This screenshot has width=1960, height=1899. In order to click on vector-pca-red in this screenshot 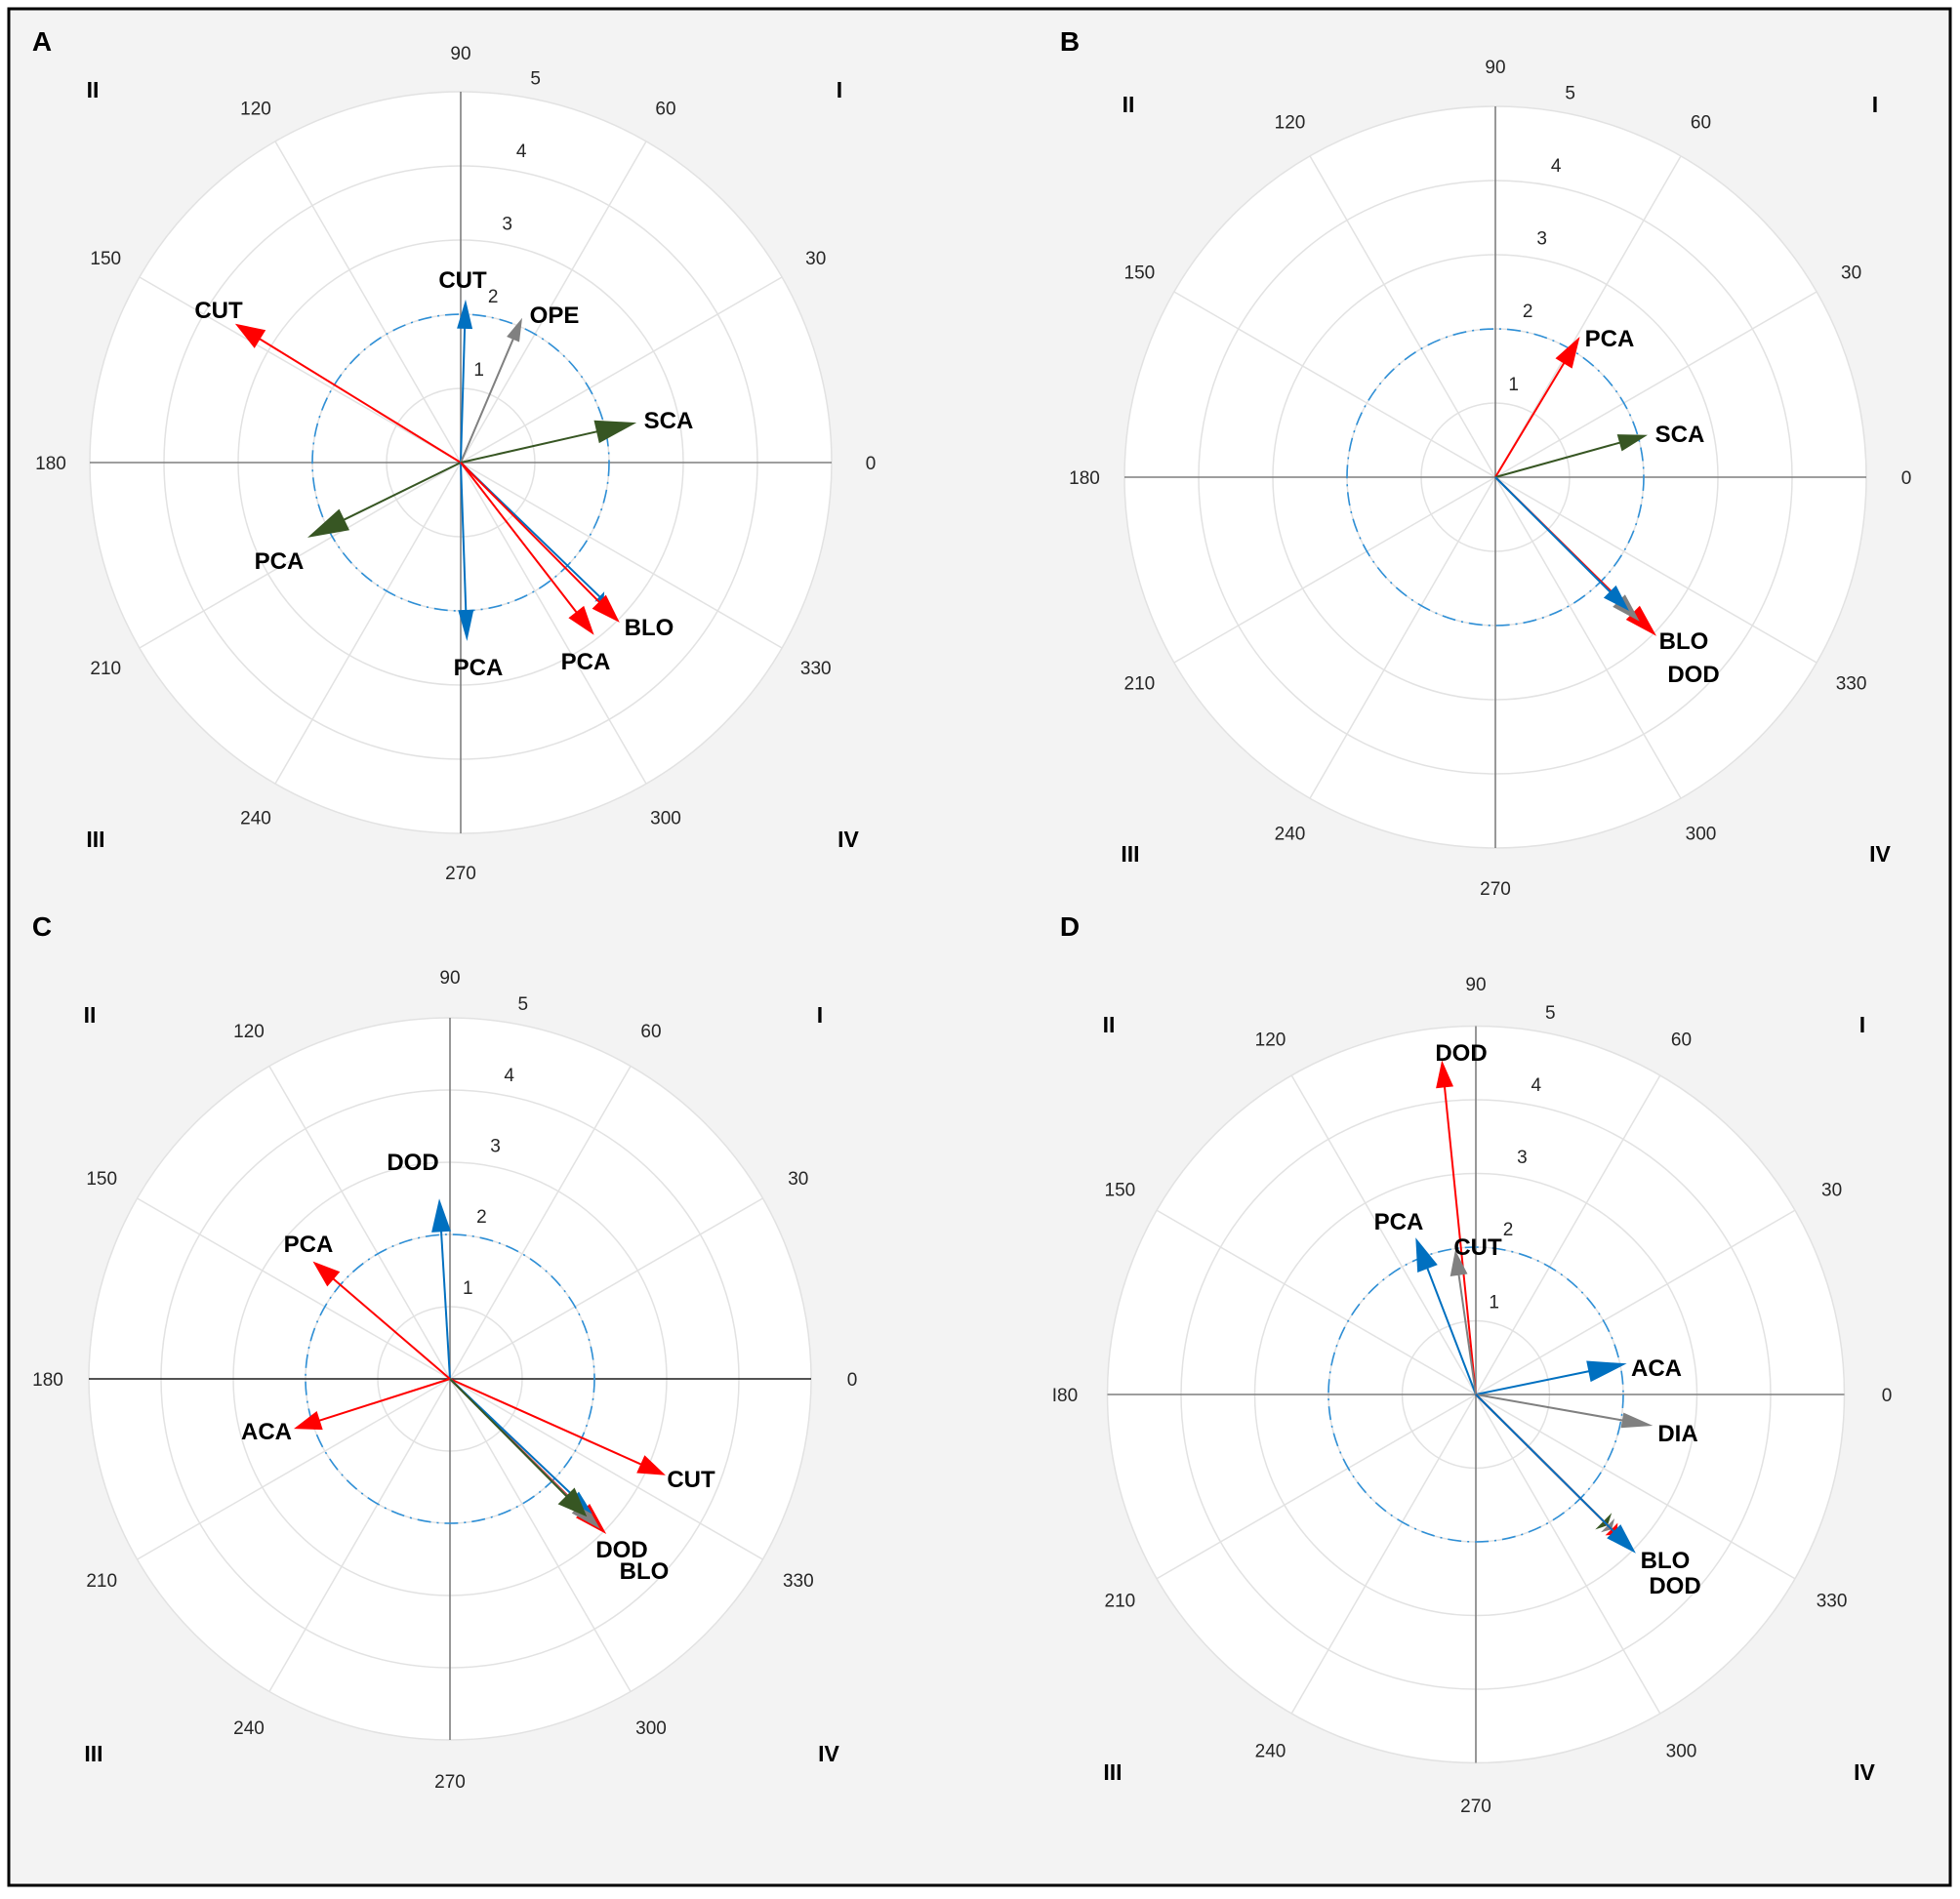, I will do `click(381, 1320)`.